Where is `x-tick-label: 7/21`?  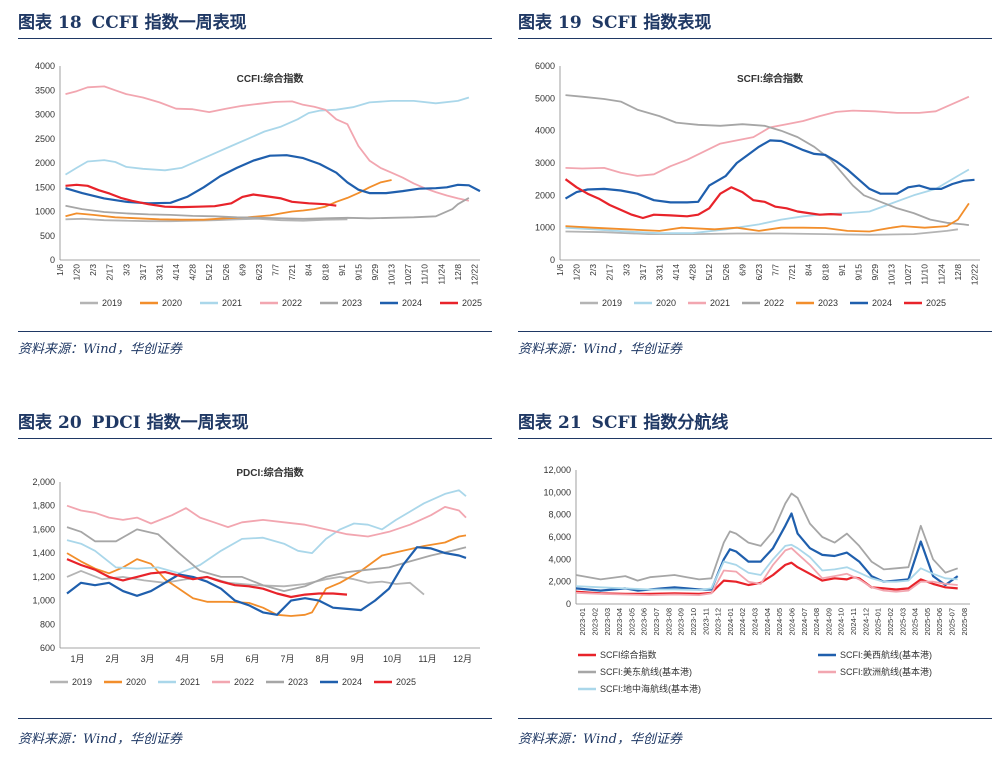
x-tick-label: 7/21 is located at coordinates (792, 272).